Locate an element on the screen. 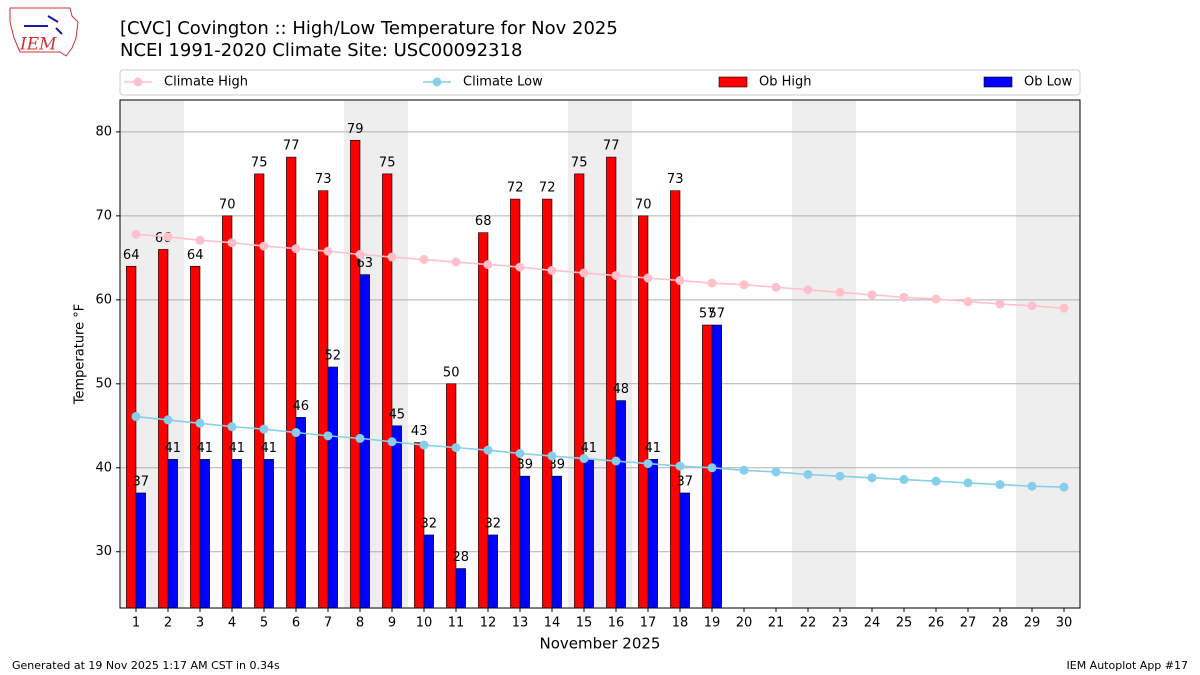  x-tick-label: 8 is located at coordinates (360, 623).